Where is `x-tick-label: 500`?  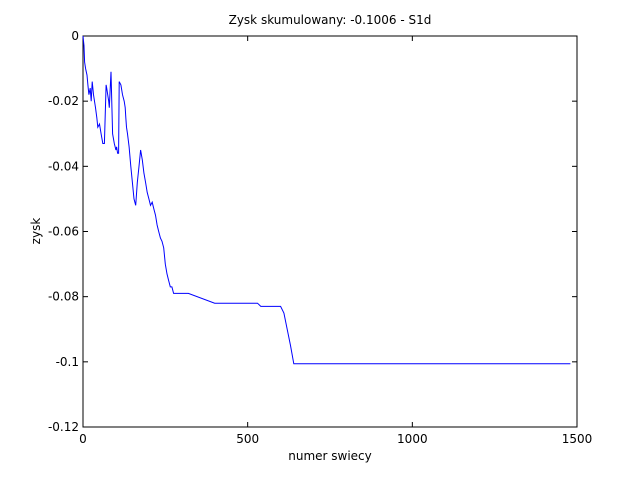 x-tick-label: 500 is located at coordinates (247, 439).